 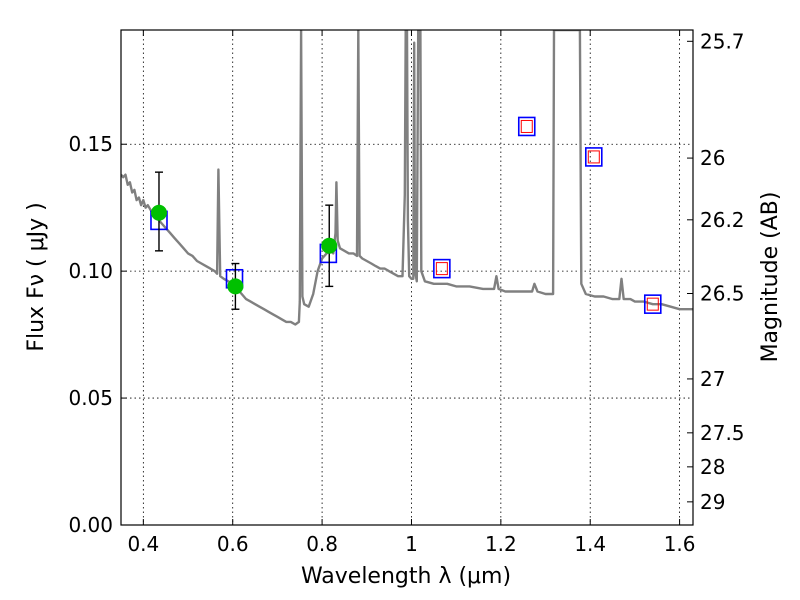 I want to click on y-tick-label: 0.00, so click(x=90, y=525).